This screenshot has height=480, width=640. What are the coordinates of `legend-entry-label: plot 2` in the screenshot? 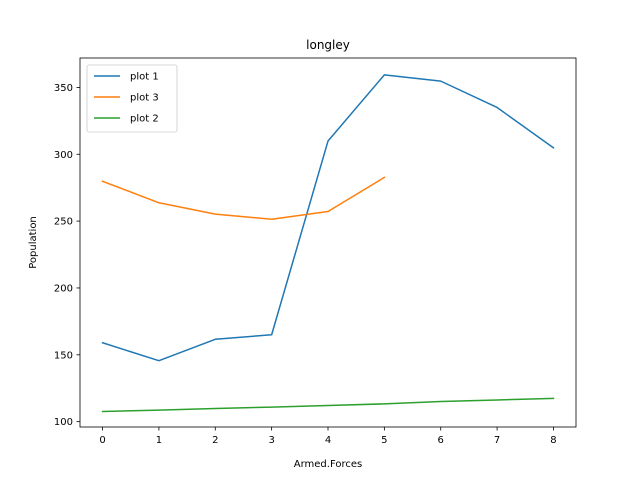 It's located at (144, 119).